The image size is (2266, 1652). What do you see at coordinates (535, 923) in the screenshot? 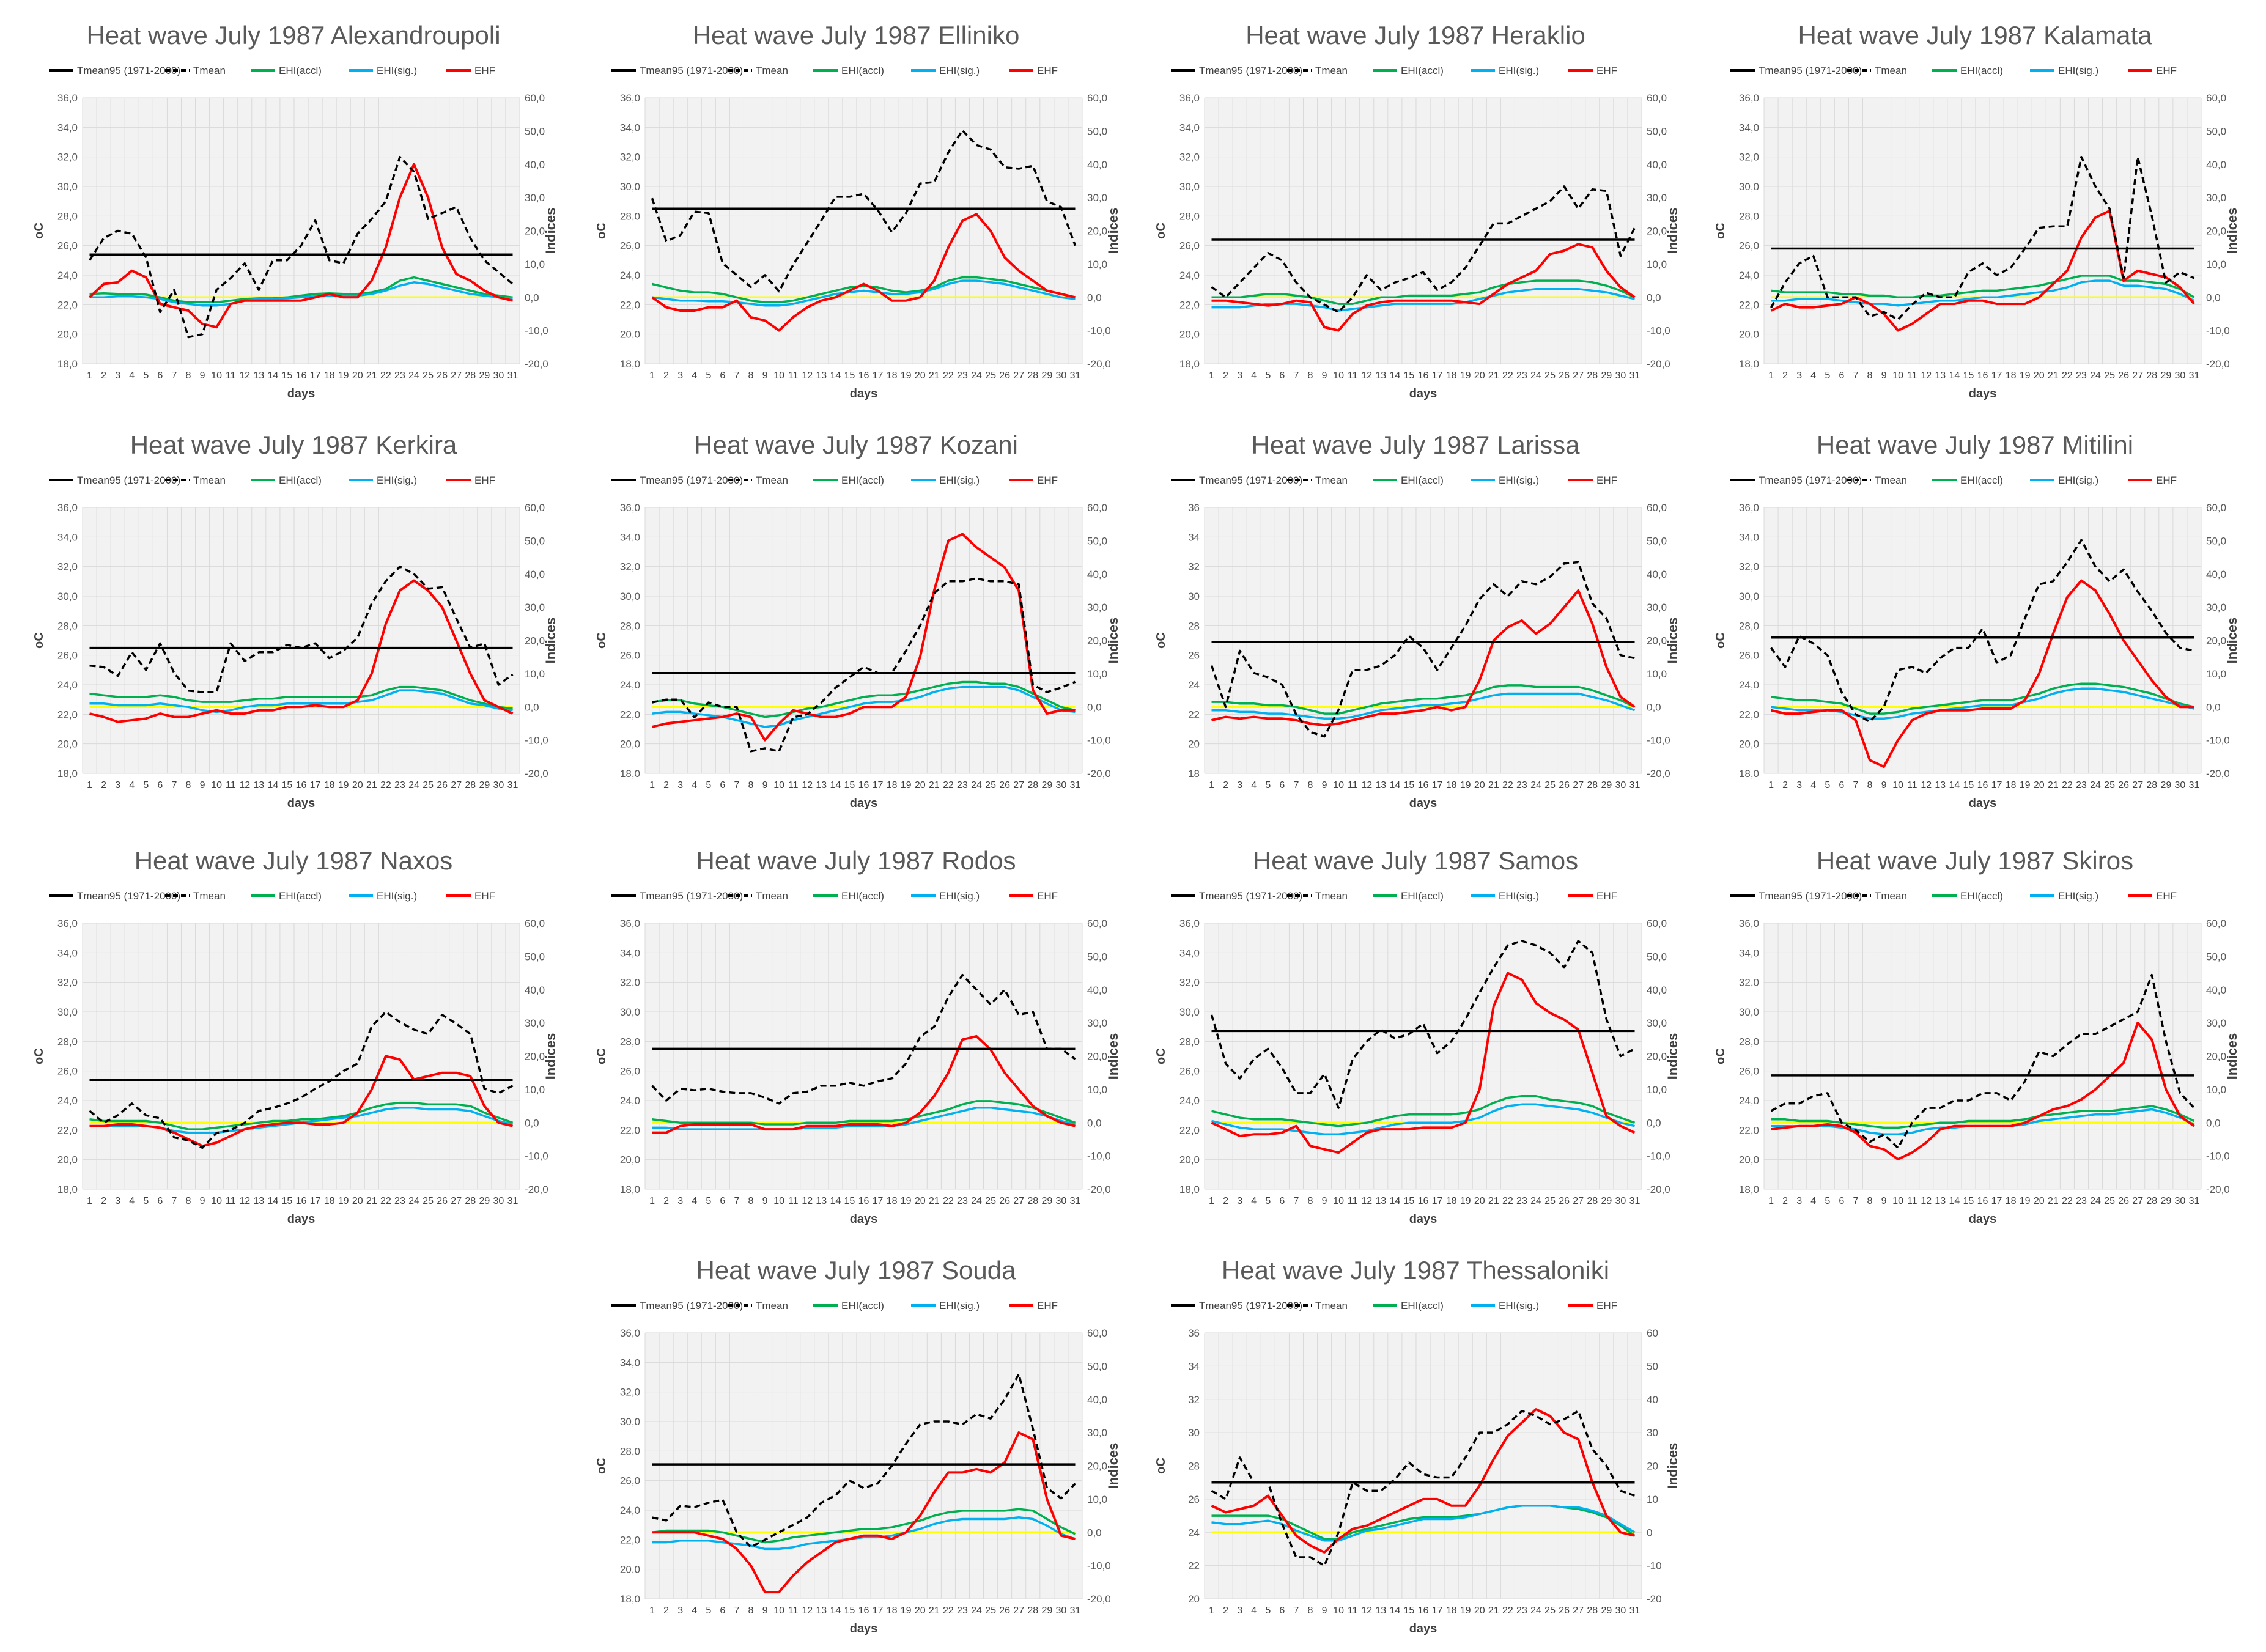
I see `y2-tick-label: 60,0` at bounding box center [535, 923].